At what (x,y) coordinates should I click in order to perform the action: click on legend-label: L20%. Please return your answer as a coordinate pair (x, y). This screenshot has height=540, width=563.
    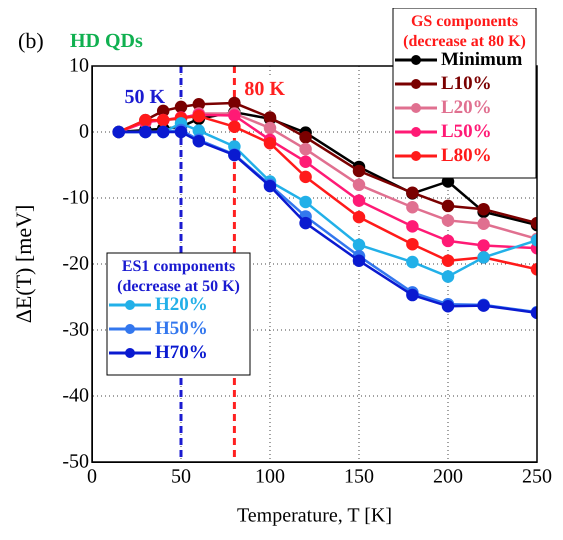
    Looking at the image, I should click on (466, 107).